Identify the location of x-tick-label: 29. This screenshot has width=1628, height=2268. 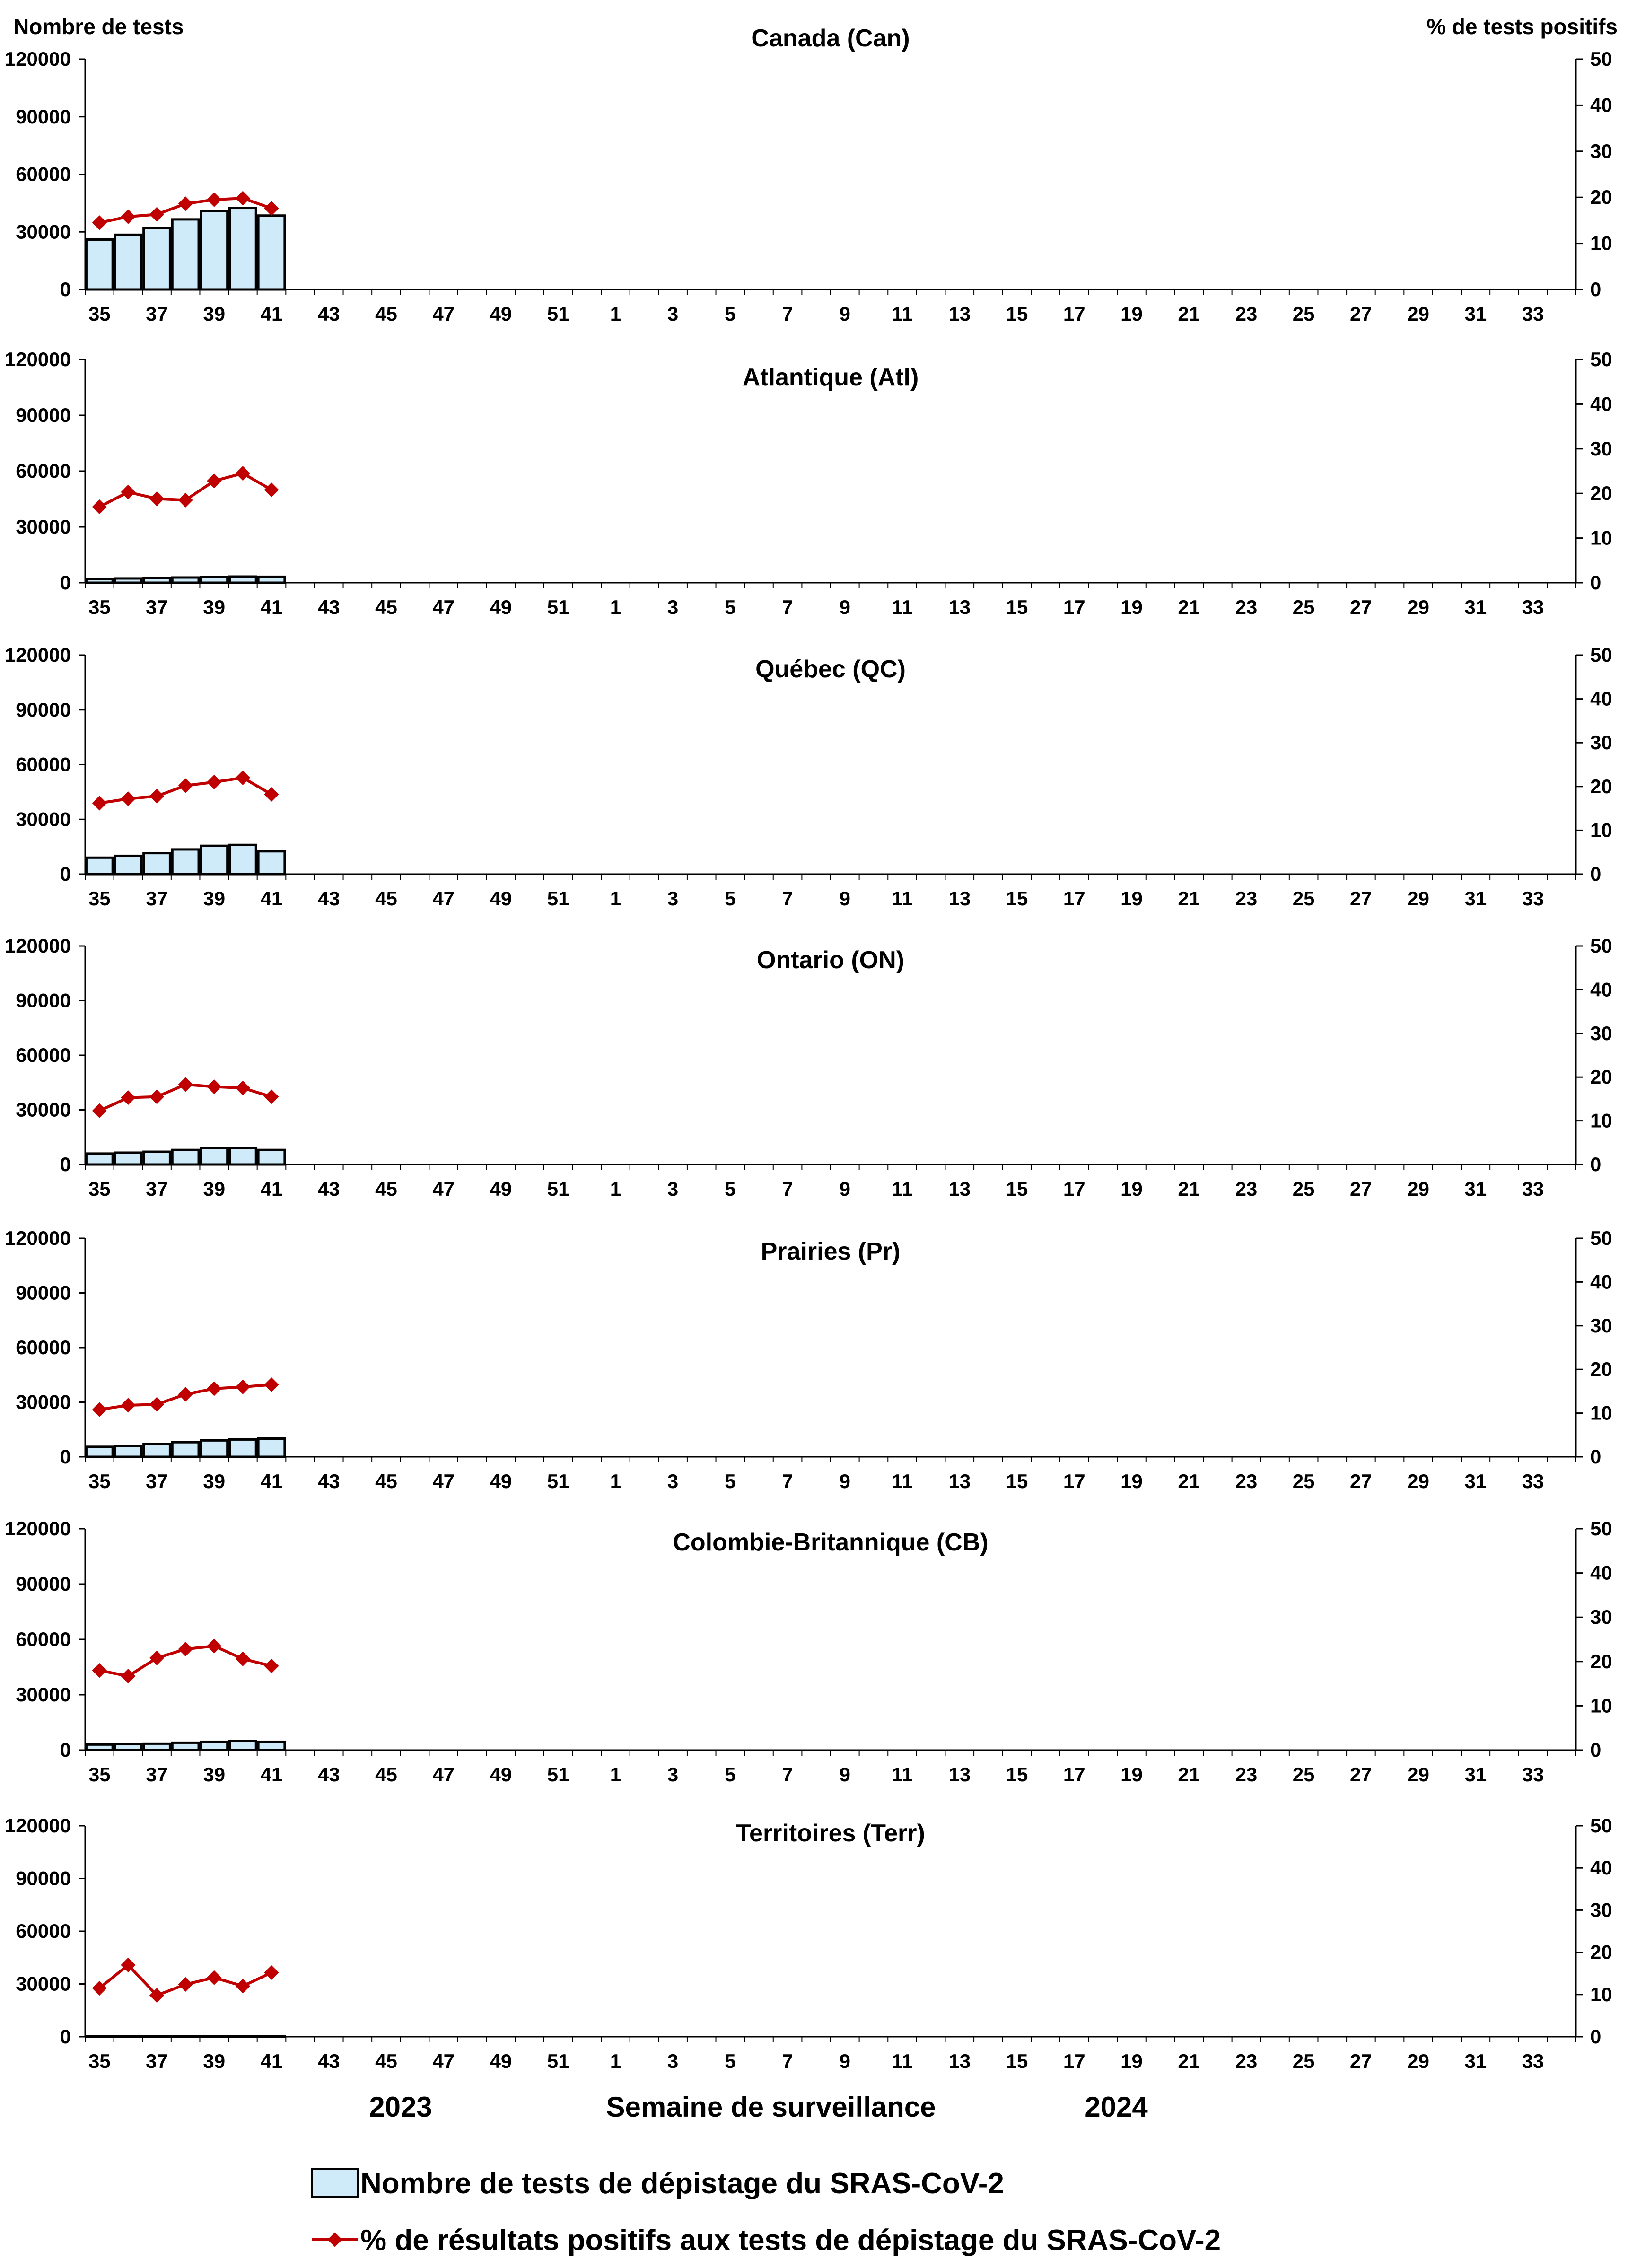
(1418, 2061).